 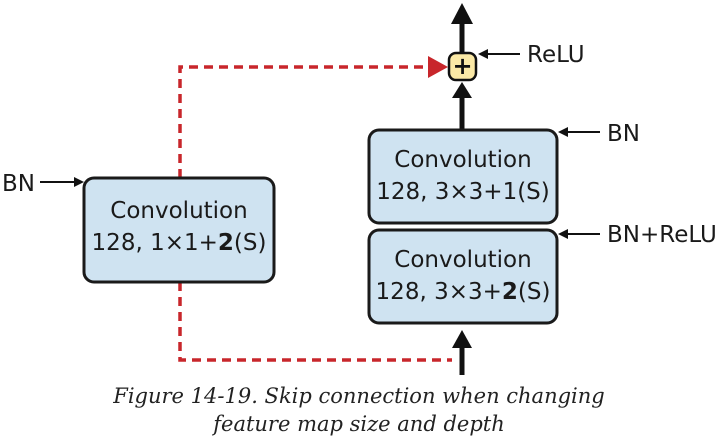 What do you see at coordinates (463, 192) in the screenshot?
I see `right-top-conv-params: 128, 3×3+1(S)` at bounding box center [463, 192].